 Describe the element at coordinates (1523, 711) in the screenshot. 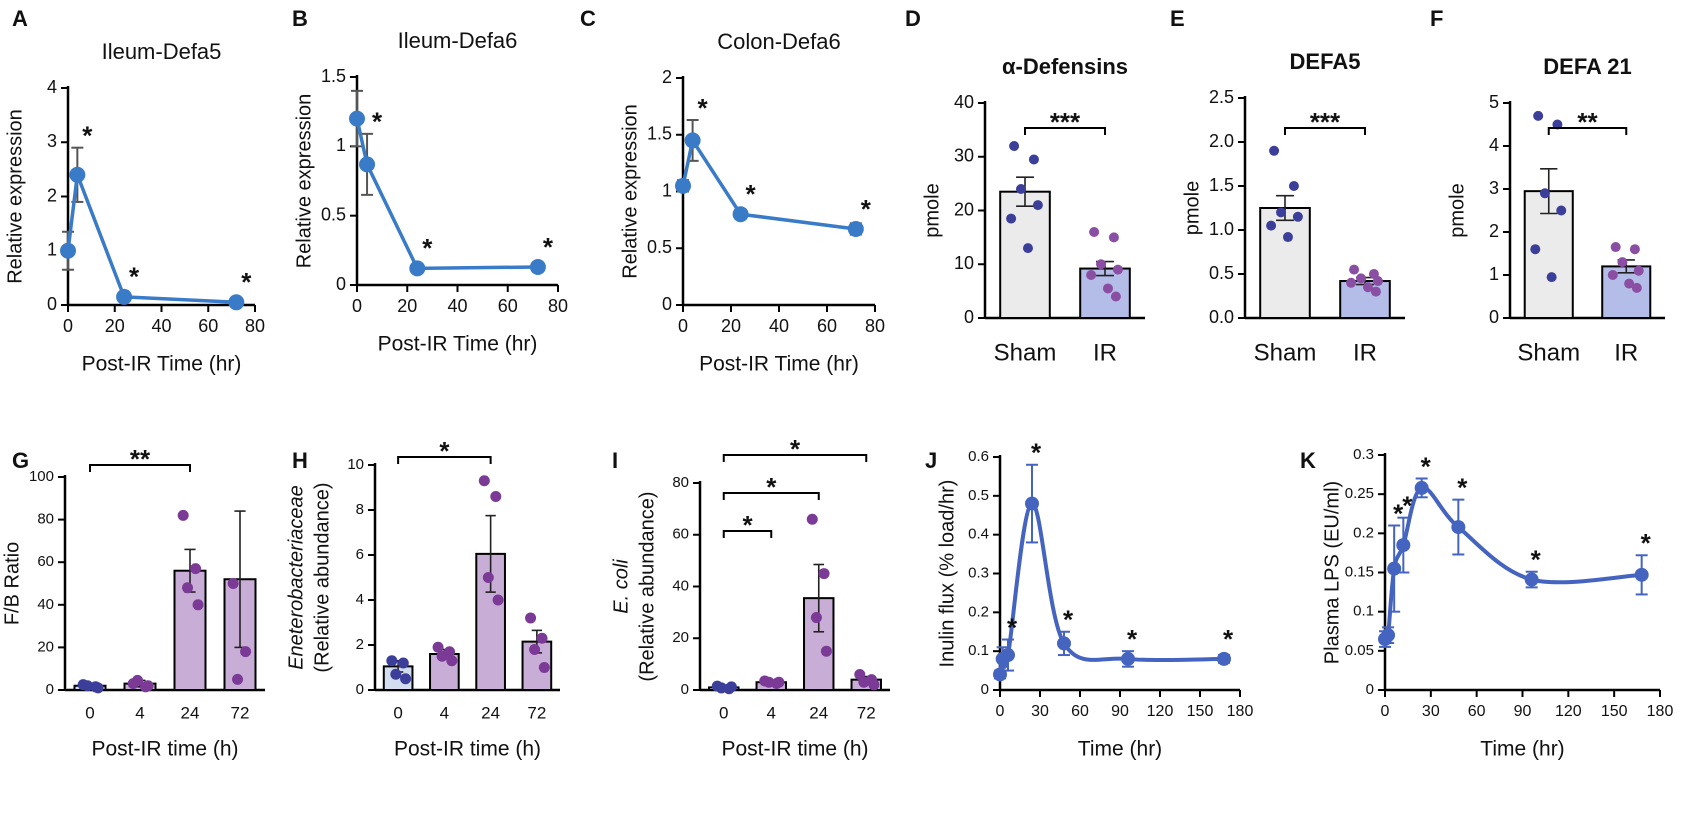

I see `x-tick-label: 90` at that location.